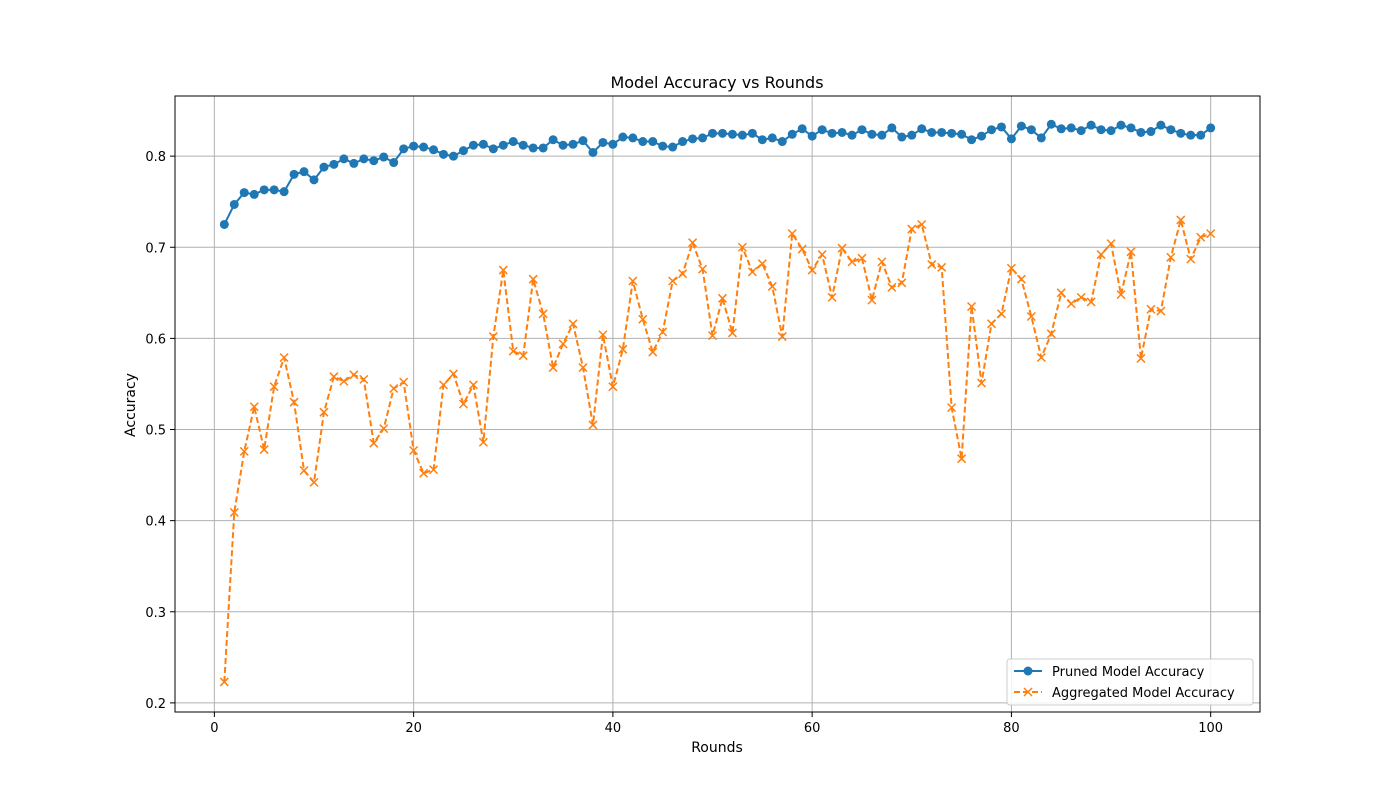 Image resolution: width=1400 pixels, height=800 pixels. I want to click on legend-marker-aggregated, so click(1028, 692).